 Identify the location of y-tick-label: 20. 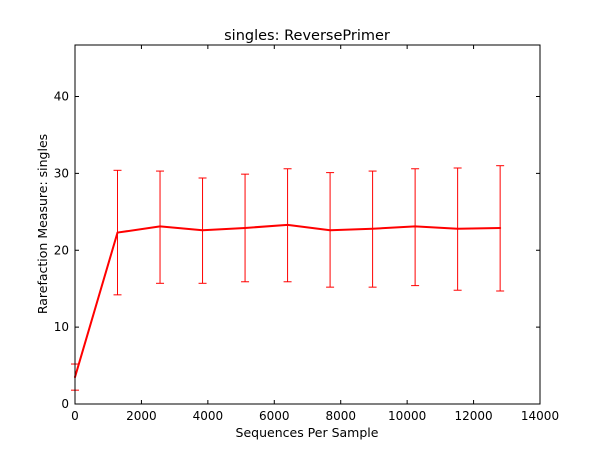
(61, 250).